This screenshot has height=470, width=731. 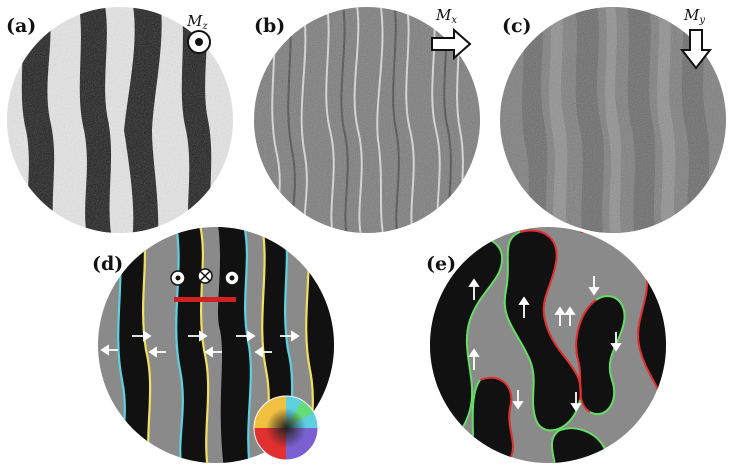 I want to click on out-of-plane-dot-icon, so click(x=199, y=42).